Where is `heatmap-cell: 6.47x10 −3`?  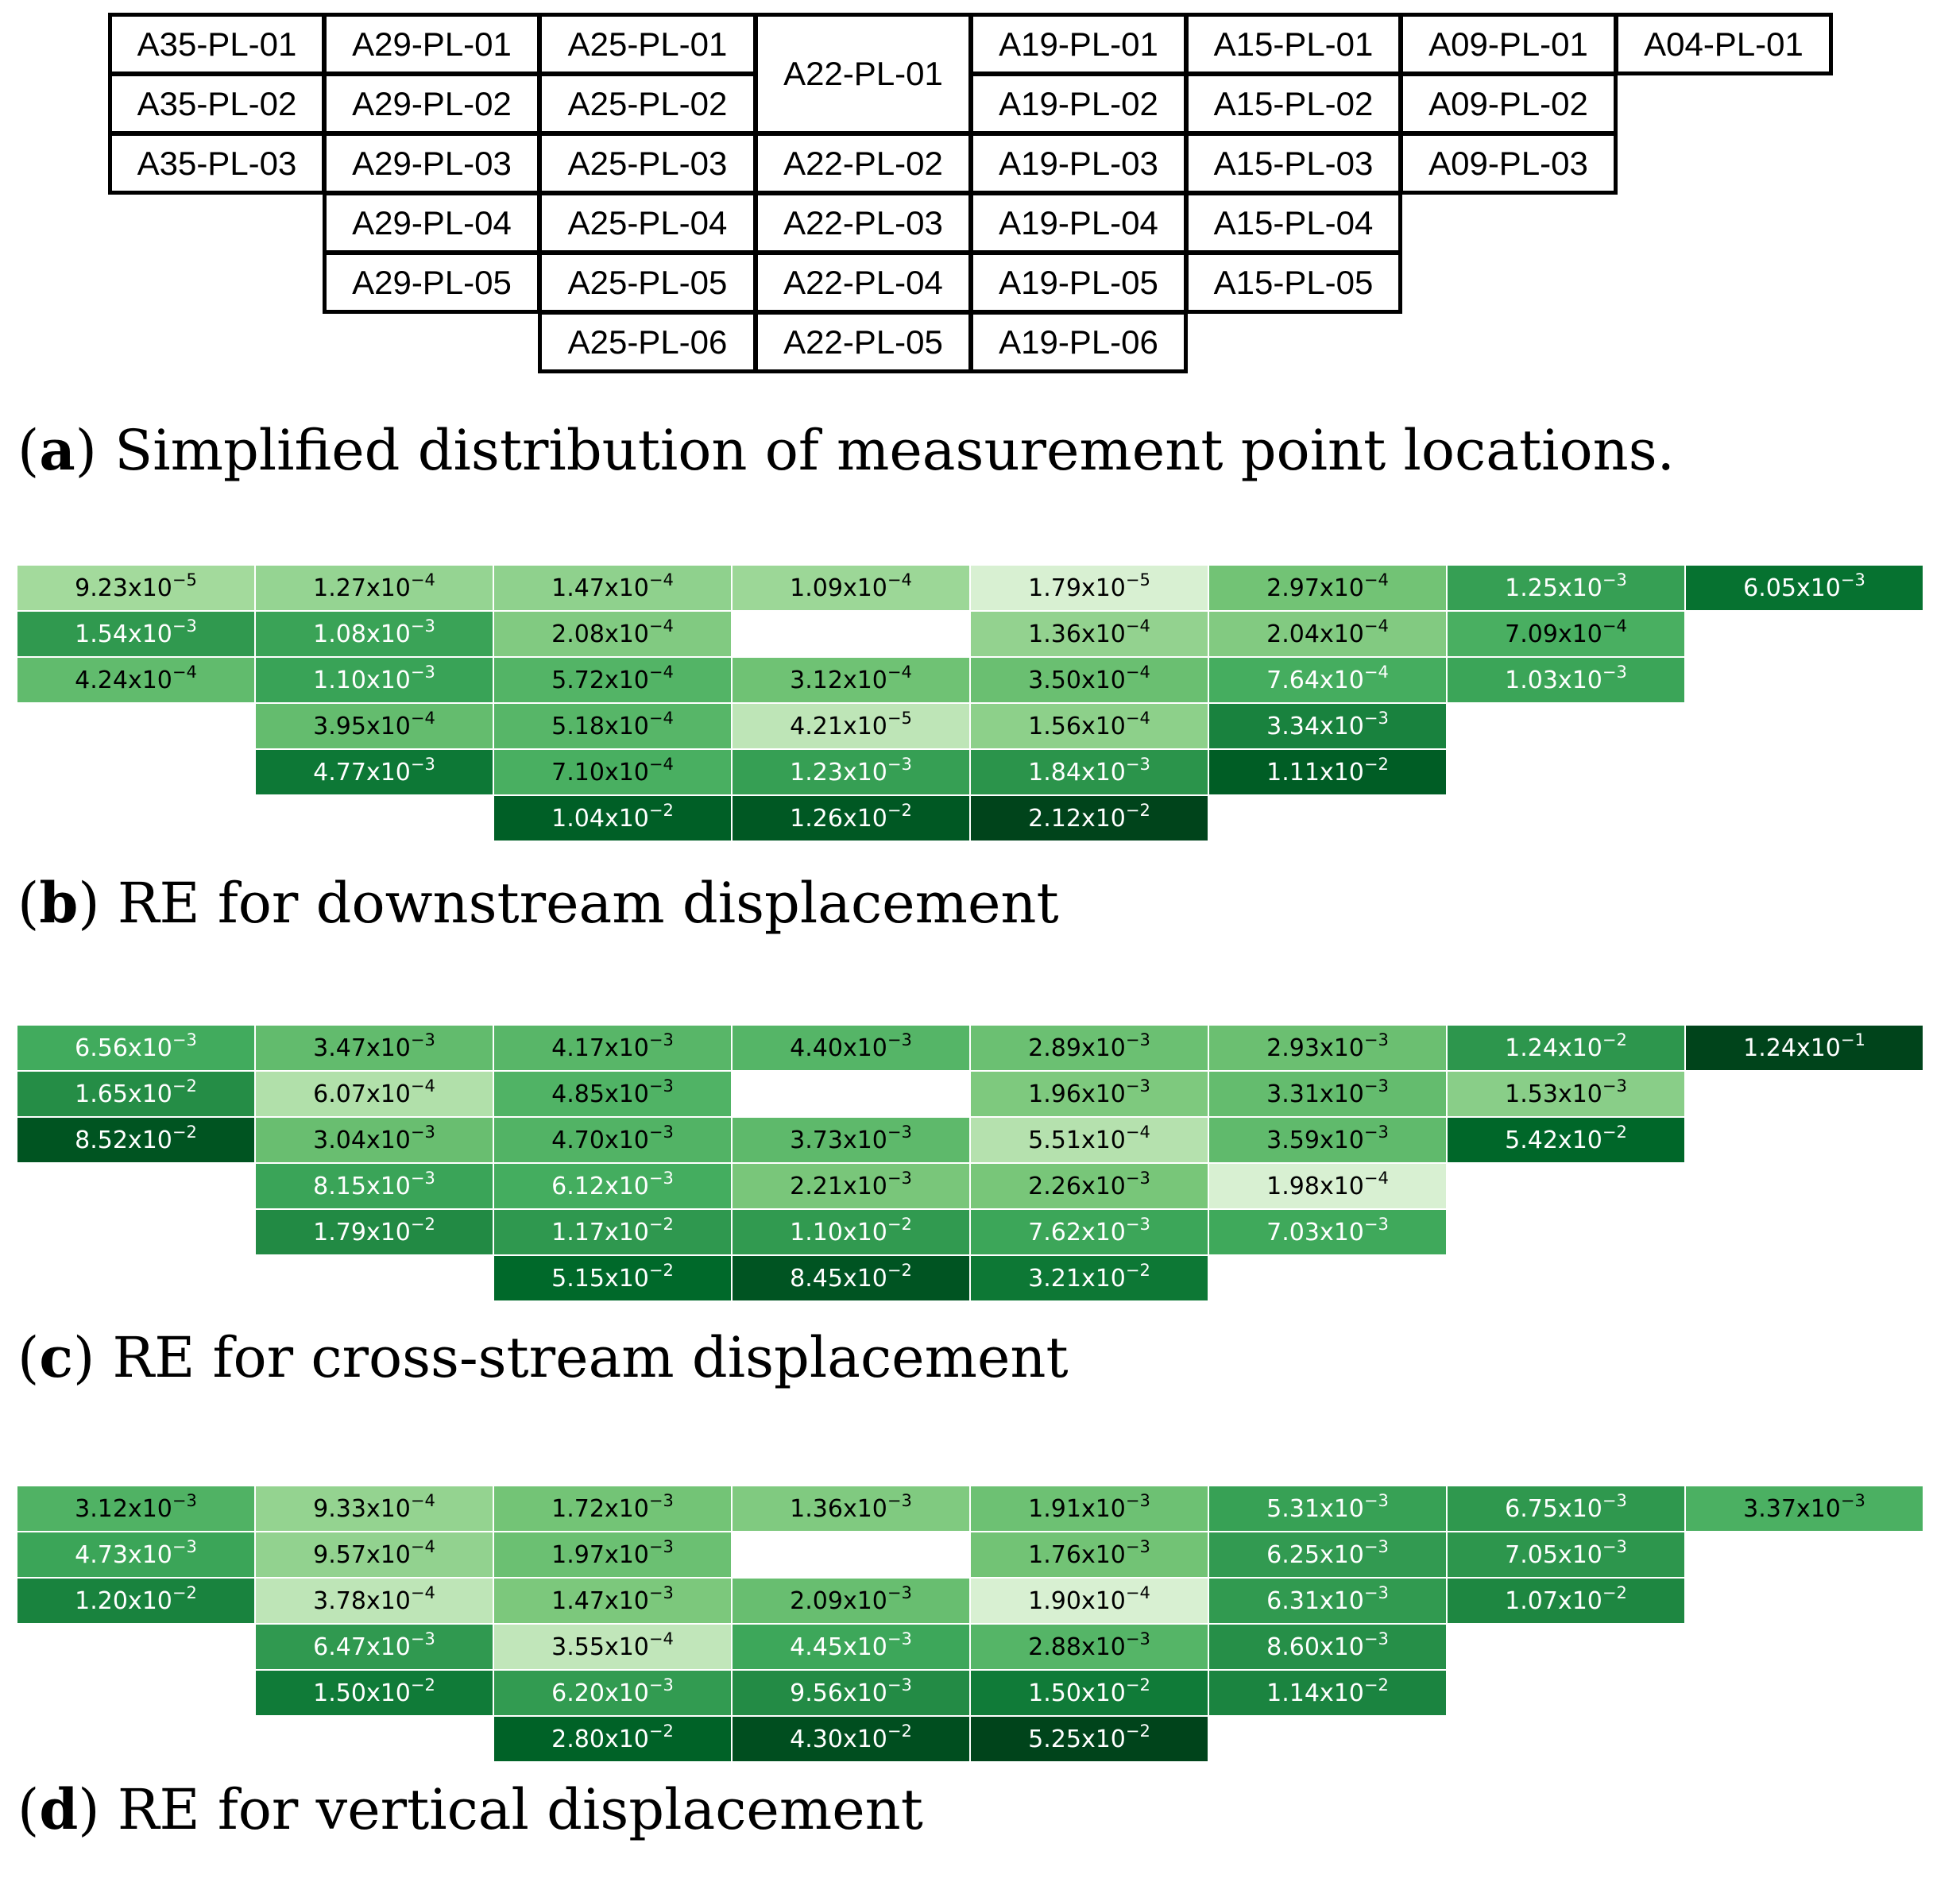 heatmap-cell: 6.47x10 −3 is located at coordinates (375, 1648).